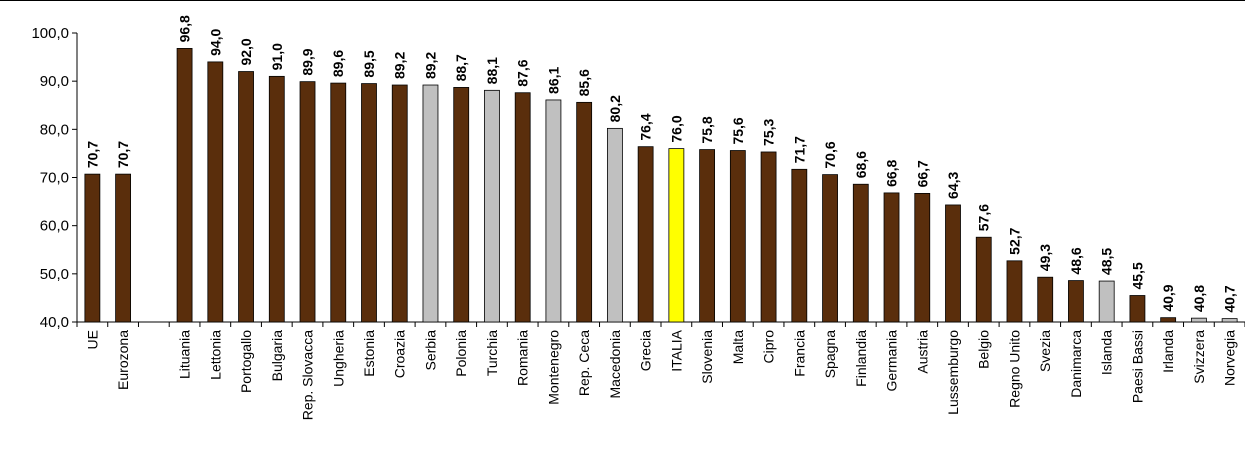  Describe the element at coordinates (369, 63) in the screenshot. I see `data-label: 89,5` at that location.